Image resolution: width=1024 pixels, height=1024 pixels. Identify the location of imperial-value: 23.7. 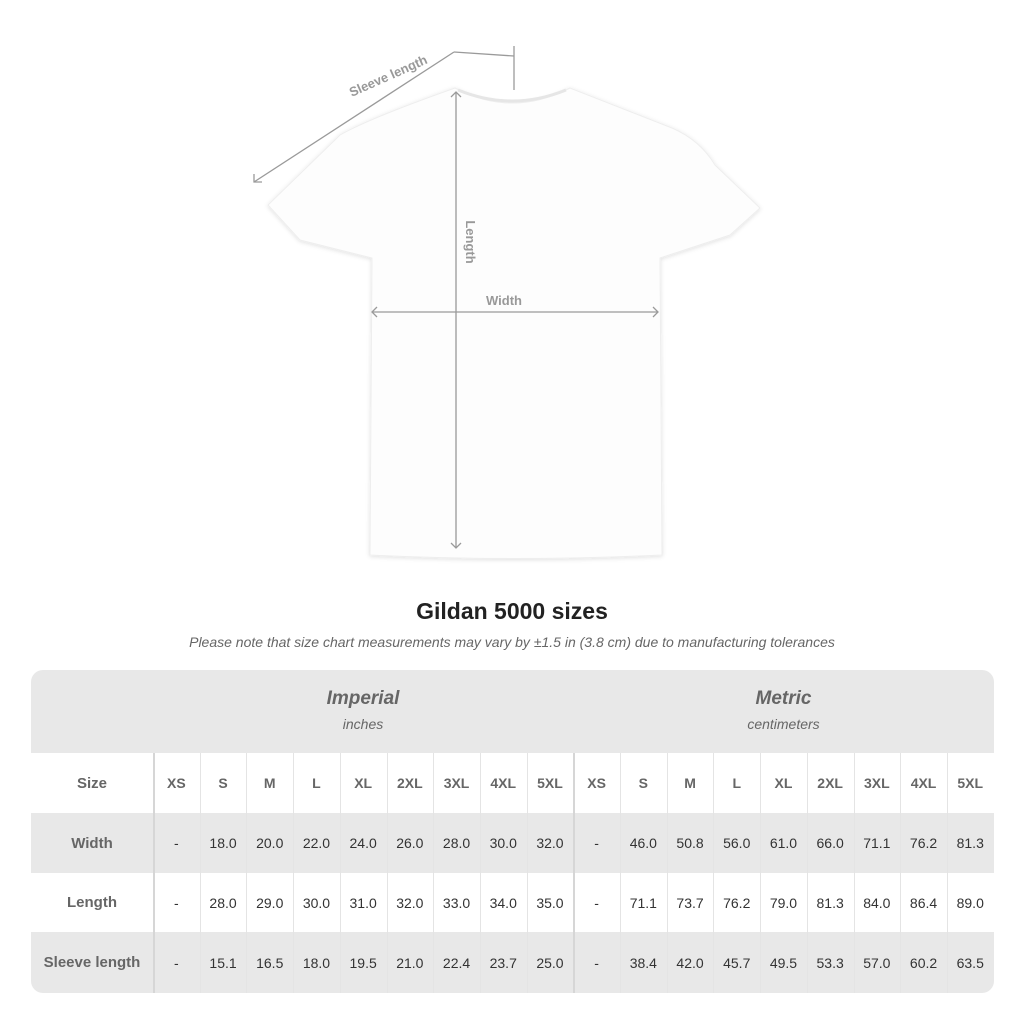
(503, 962).